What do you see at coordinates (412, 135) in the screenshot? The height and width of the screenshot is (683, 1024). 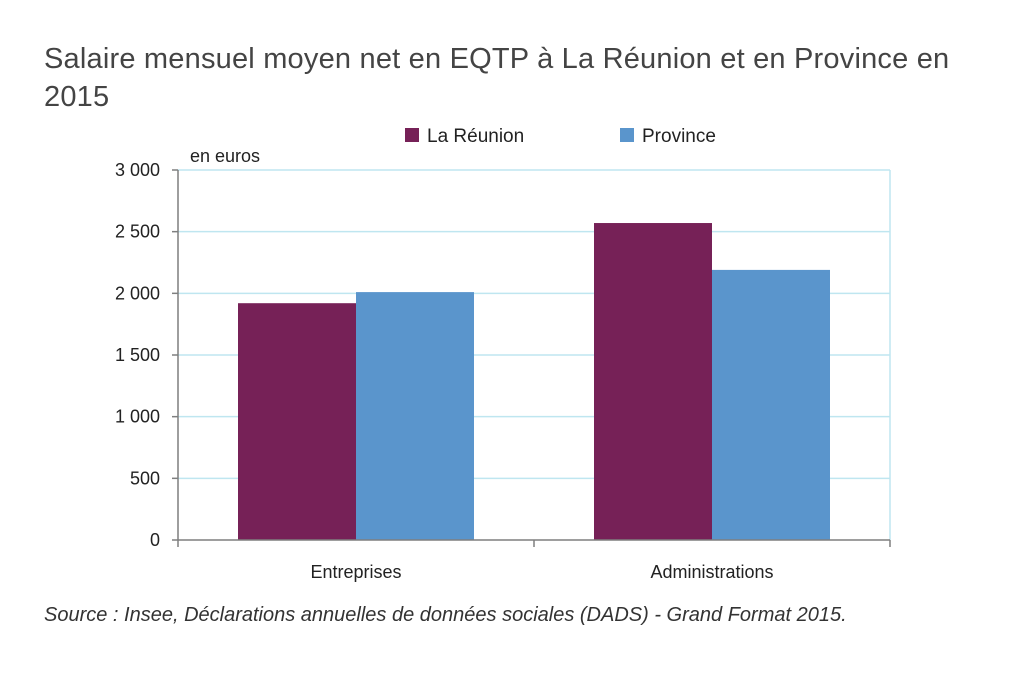 I see `legend-swatch-la-reunion` at bounding box center [412, 135].